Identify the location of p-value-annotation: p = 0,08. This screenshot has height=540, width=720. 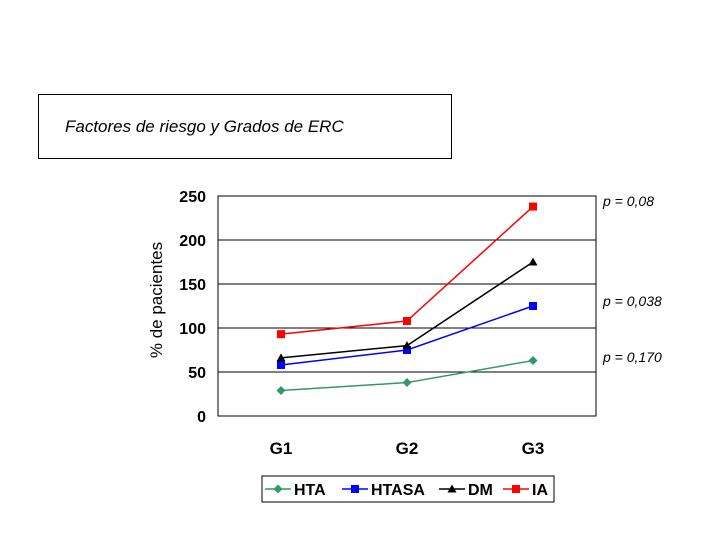
(628, 201).